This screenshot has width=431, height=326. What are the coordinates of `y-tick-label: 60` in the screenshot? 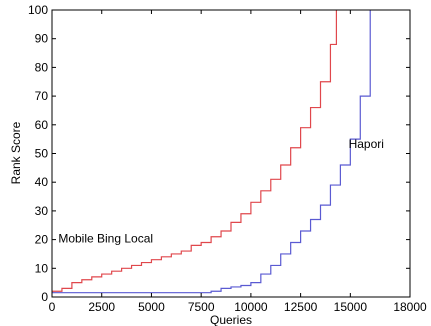 It's located at (42, 125).